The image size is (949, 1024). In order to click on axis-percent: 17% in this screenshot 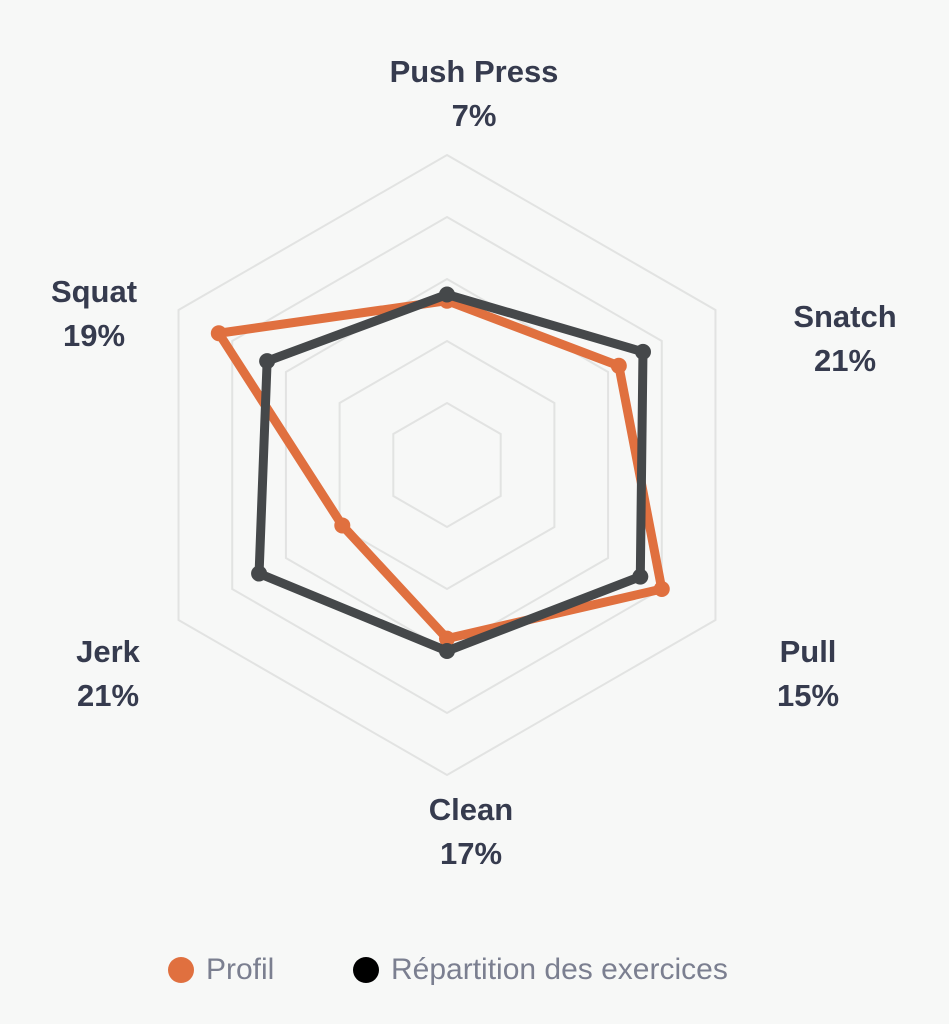, I will do `click(471, 853)`.